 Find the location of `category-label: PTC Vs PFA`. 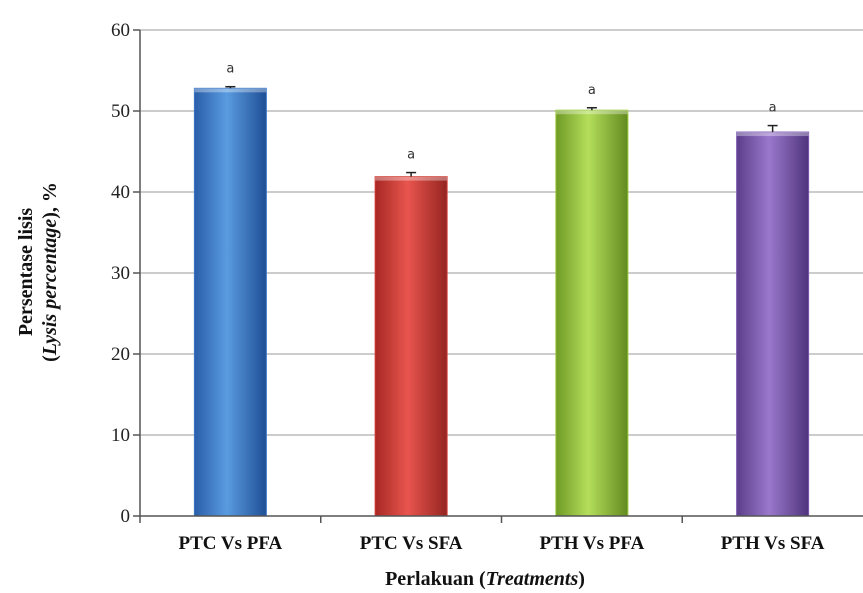

category-label: PTC Vs PFA is located at coordinates (230, 543).